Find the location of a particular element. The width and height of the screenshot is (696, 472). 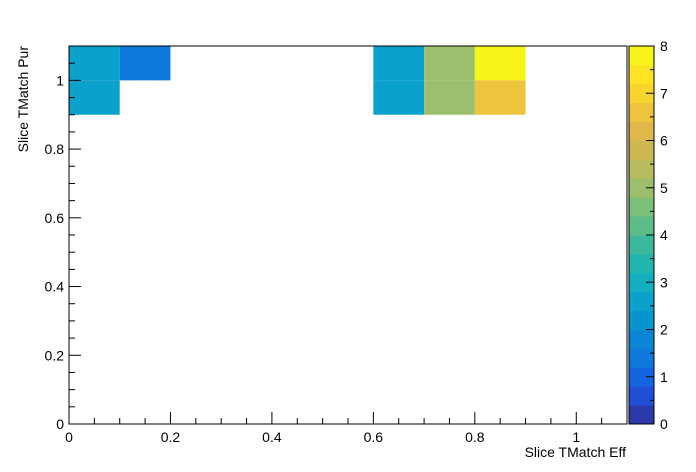

colorbar-tick-label: 1 is located at coordinates (664, 377).